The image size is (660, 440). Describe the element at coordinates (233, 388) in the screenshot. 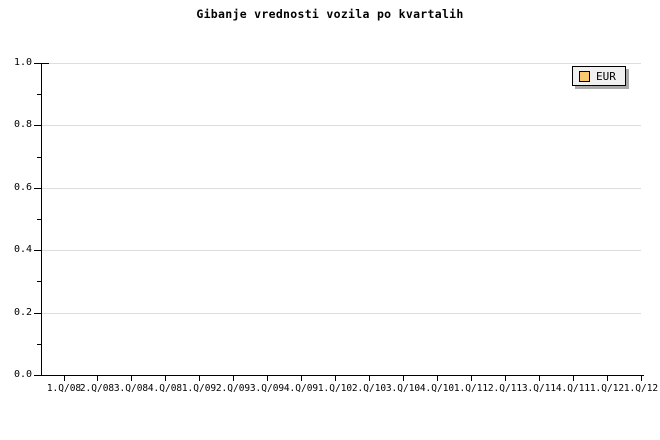

I see `x-axis-tick-label: 2.Q/09` at that location.